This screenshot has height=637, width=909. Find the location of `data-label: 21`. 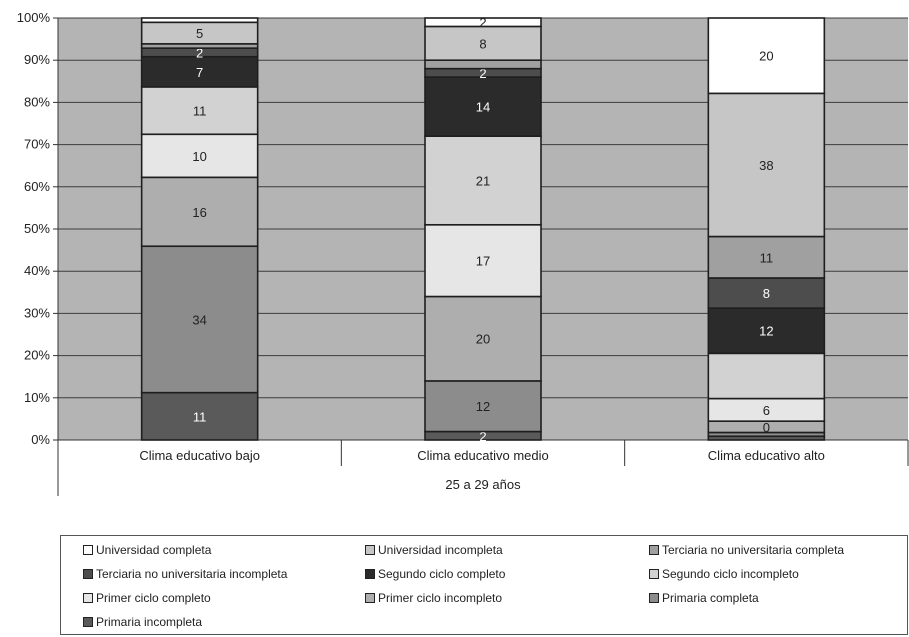

data-label: 21 is located at coordinates (483, 180).